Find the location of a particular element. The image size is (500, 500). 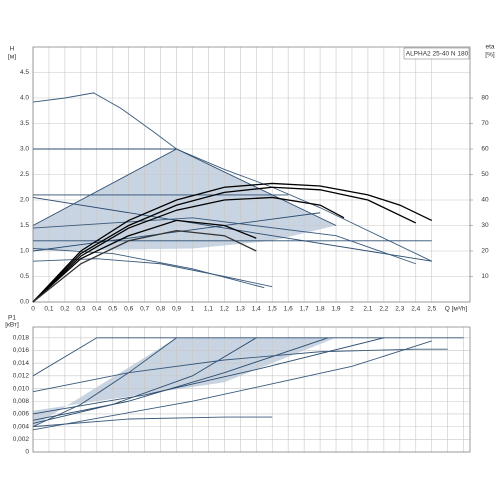

y-tick-label: 0 is located at coordinates (27, 452).